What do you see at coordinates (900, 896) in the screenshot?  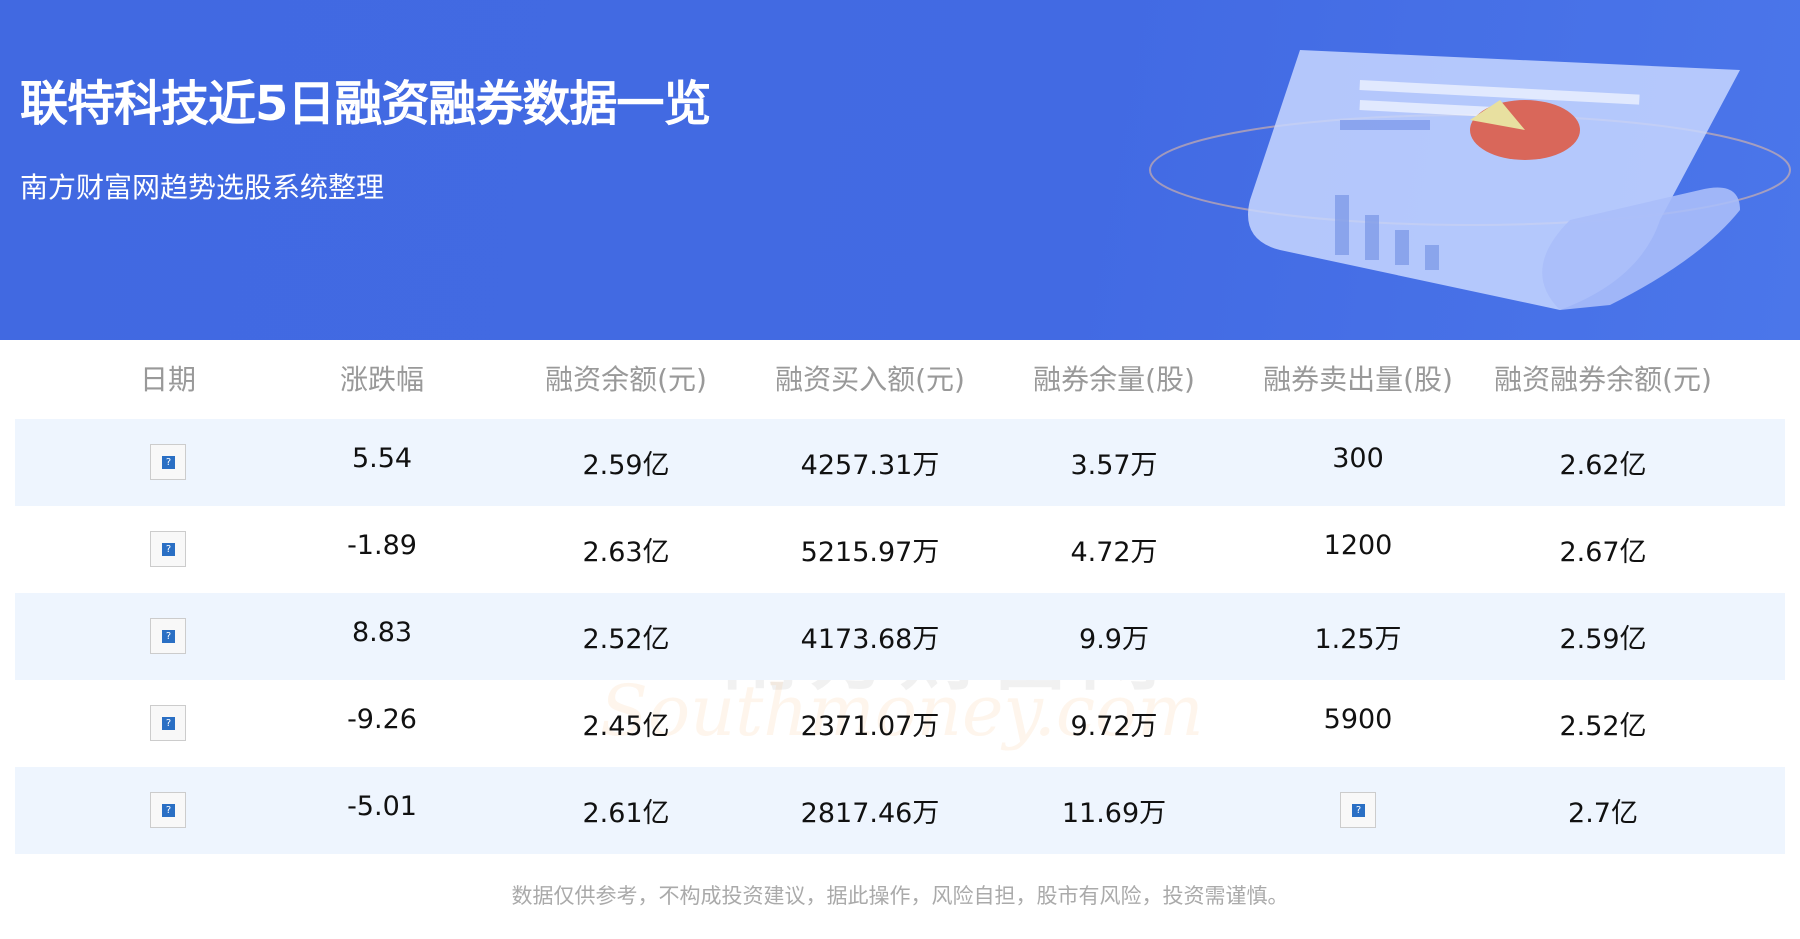 I see `disclaimer: 数据仅供参考，不构成投资建议，据此操作，风险自担，股市有风险，投资需谨慎。` at bounding box center [900, 896].